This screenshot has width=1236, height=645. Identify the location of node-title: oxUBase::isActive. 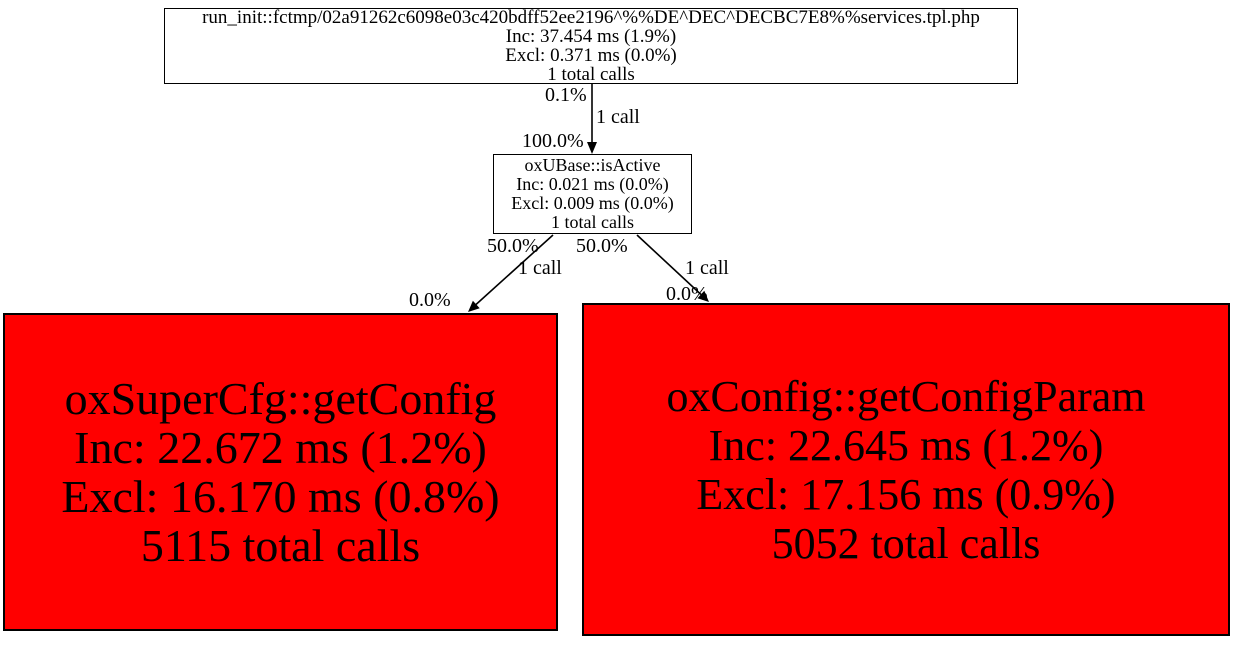
(592, 165).